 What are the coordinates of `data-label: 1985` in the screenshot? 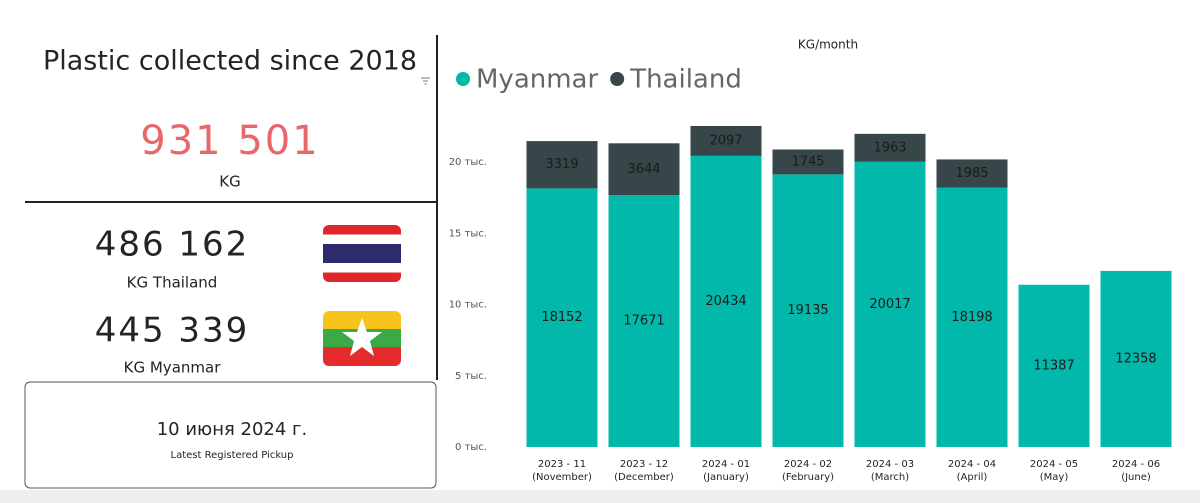 It's located at (971, 173).